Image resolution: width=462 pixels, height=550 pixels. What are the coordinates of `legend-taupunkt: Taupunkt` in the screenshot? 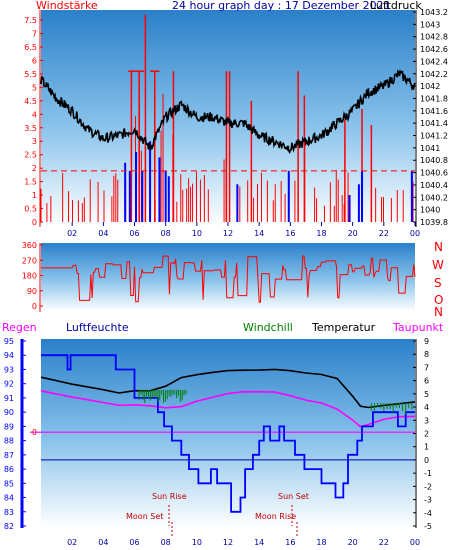 It's located at (418, 327).